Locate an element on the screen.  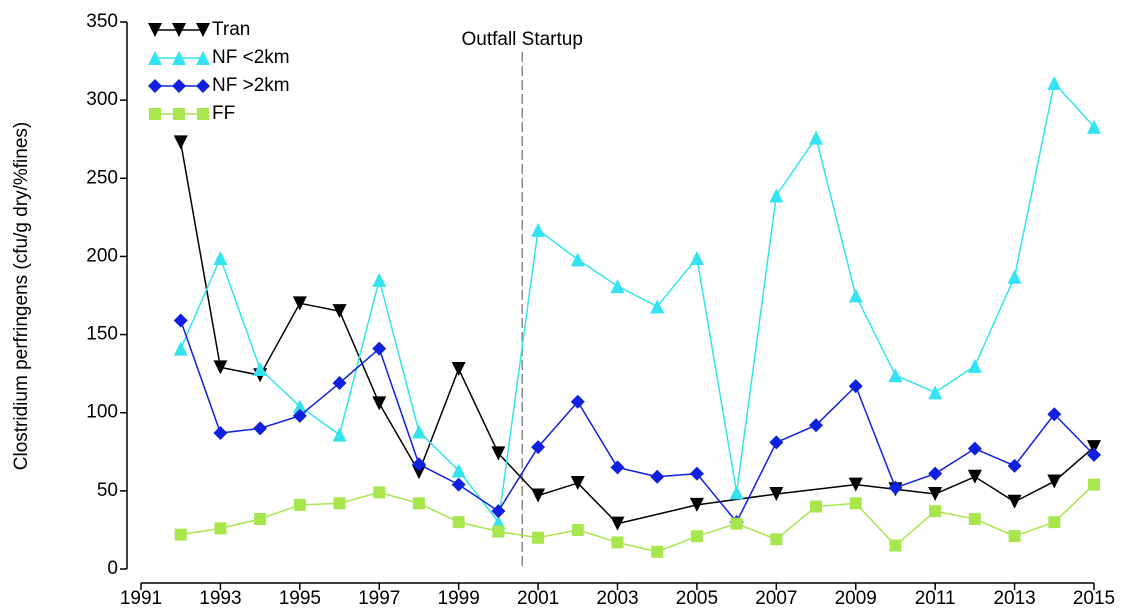
x-tick-label: 2013 is located at coordinates (1014, 598).